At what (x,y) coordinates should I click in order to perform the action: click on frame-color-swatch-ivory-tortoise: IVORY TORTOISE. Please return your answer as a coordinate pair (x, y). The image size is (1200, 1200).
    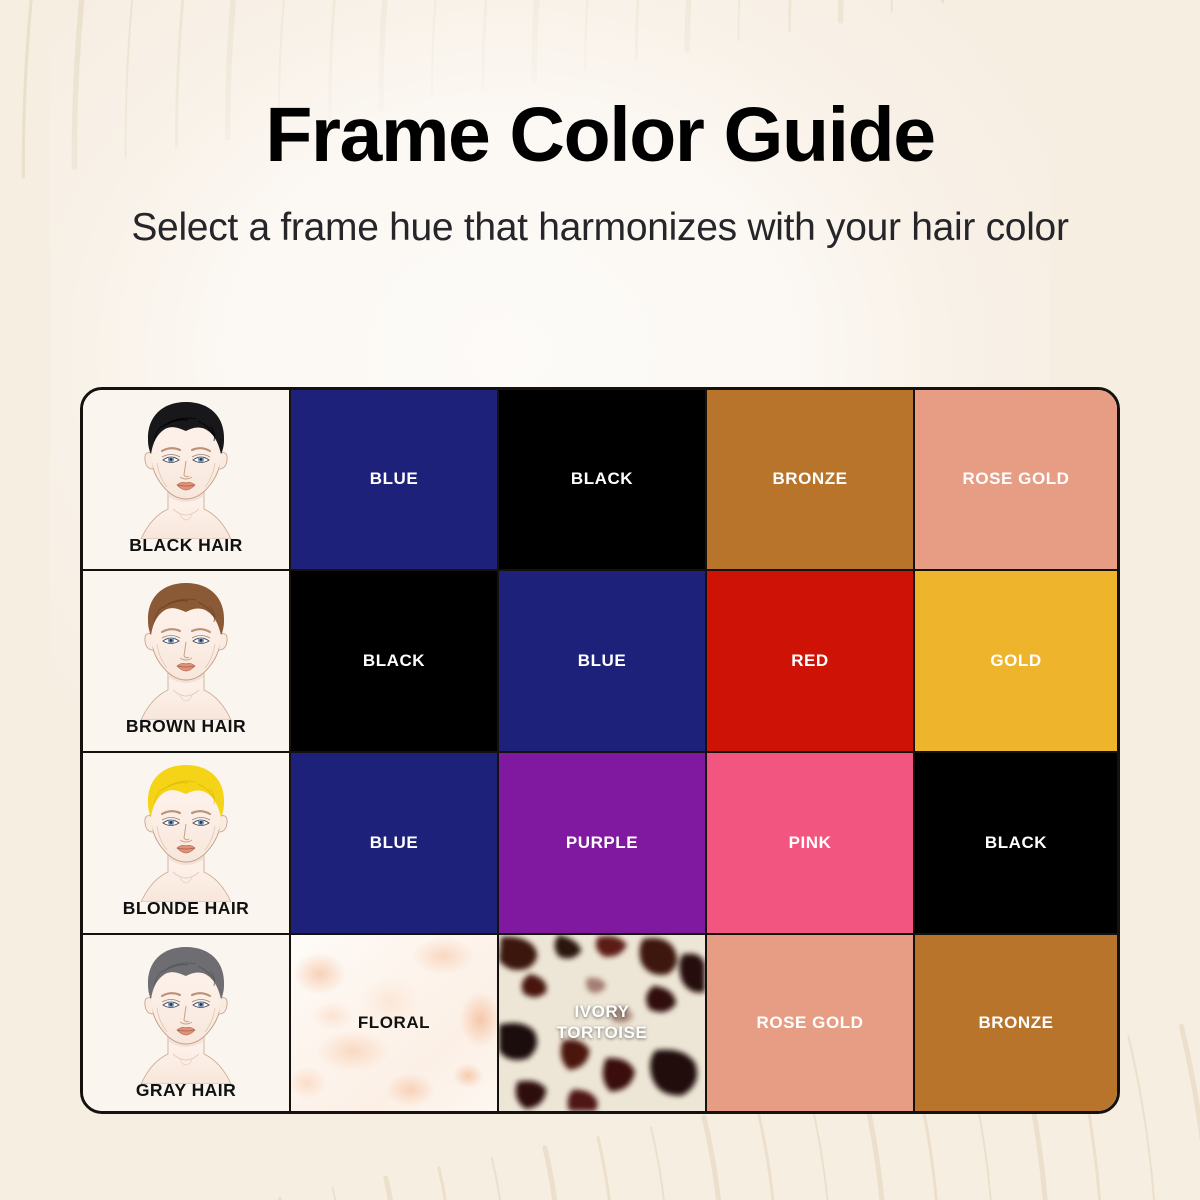
    Looking at the image, I should click on (603, 1023).